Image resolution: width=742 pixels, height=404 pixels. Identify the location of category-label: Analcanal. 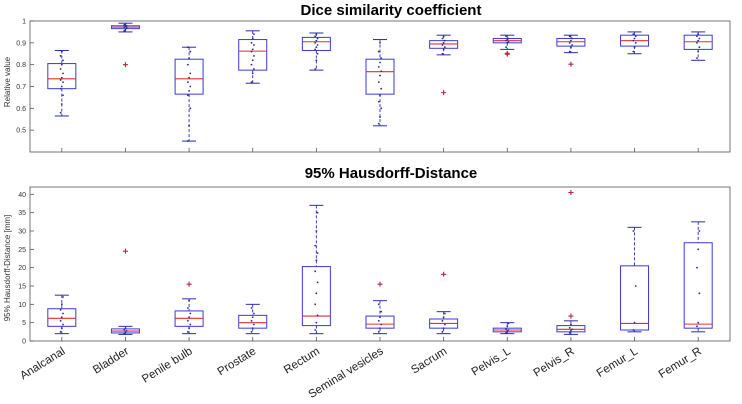
(42, 363).